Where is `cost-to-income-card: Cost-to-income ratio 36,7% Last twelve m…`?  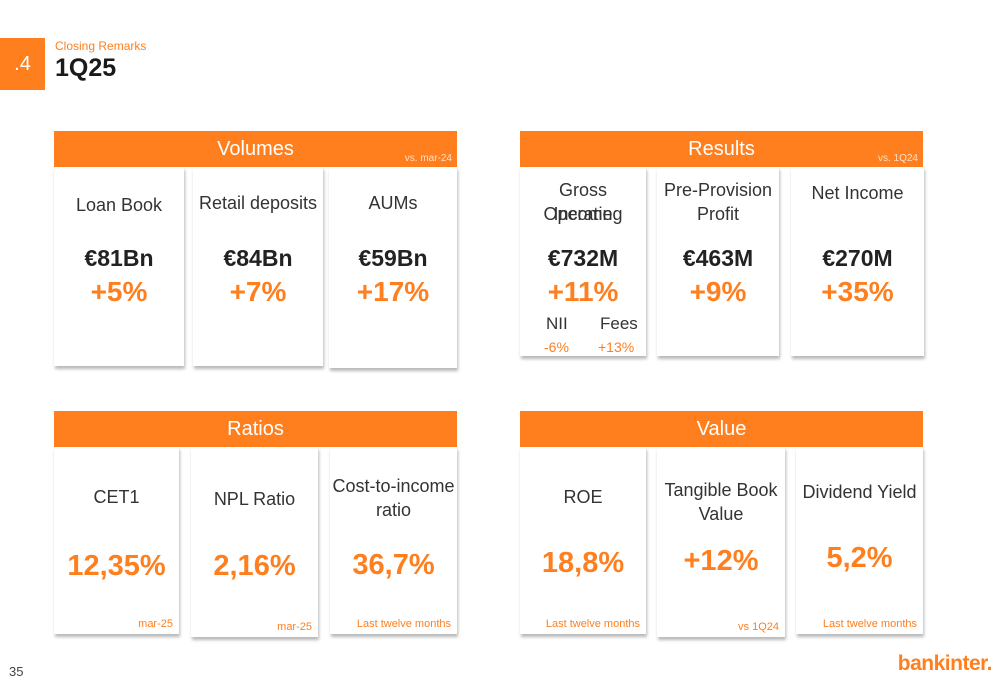 cost-to-income-card: Cost-to-income ratio 36,7% Last twelve m… is located at coordinates (393, 540).